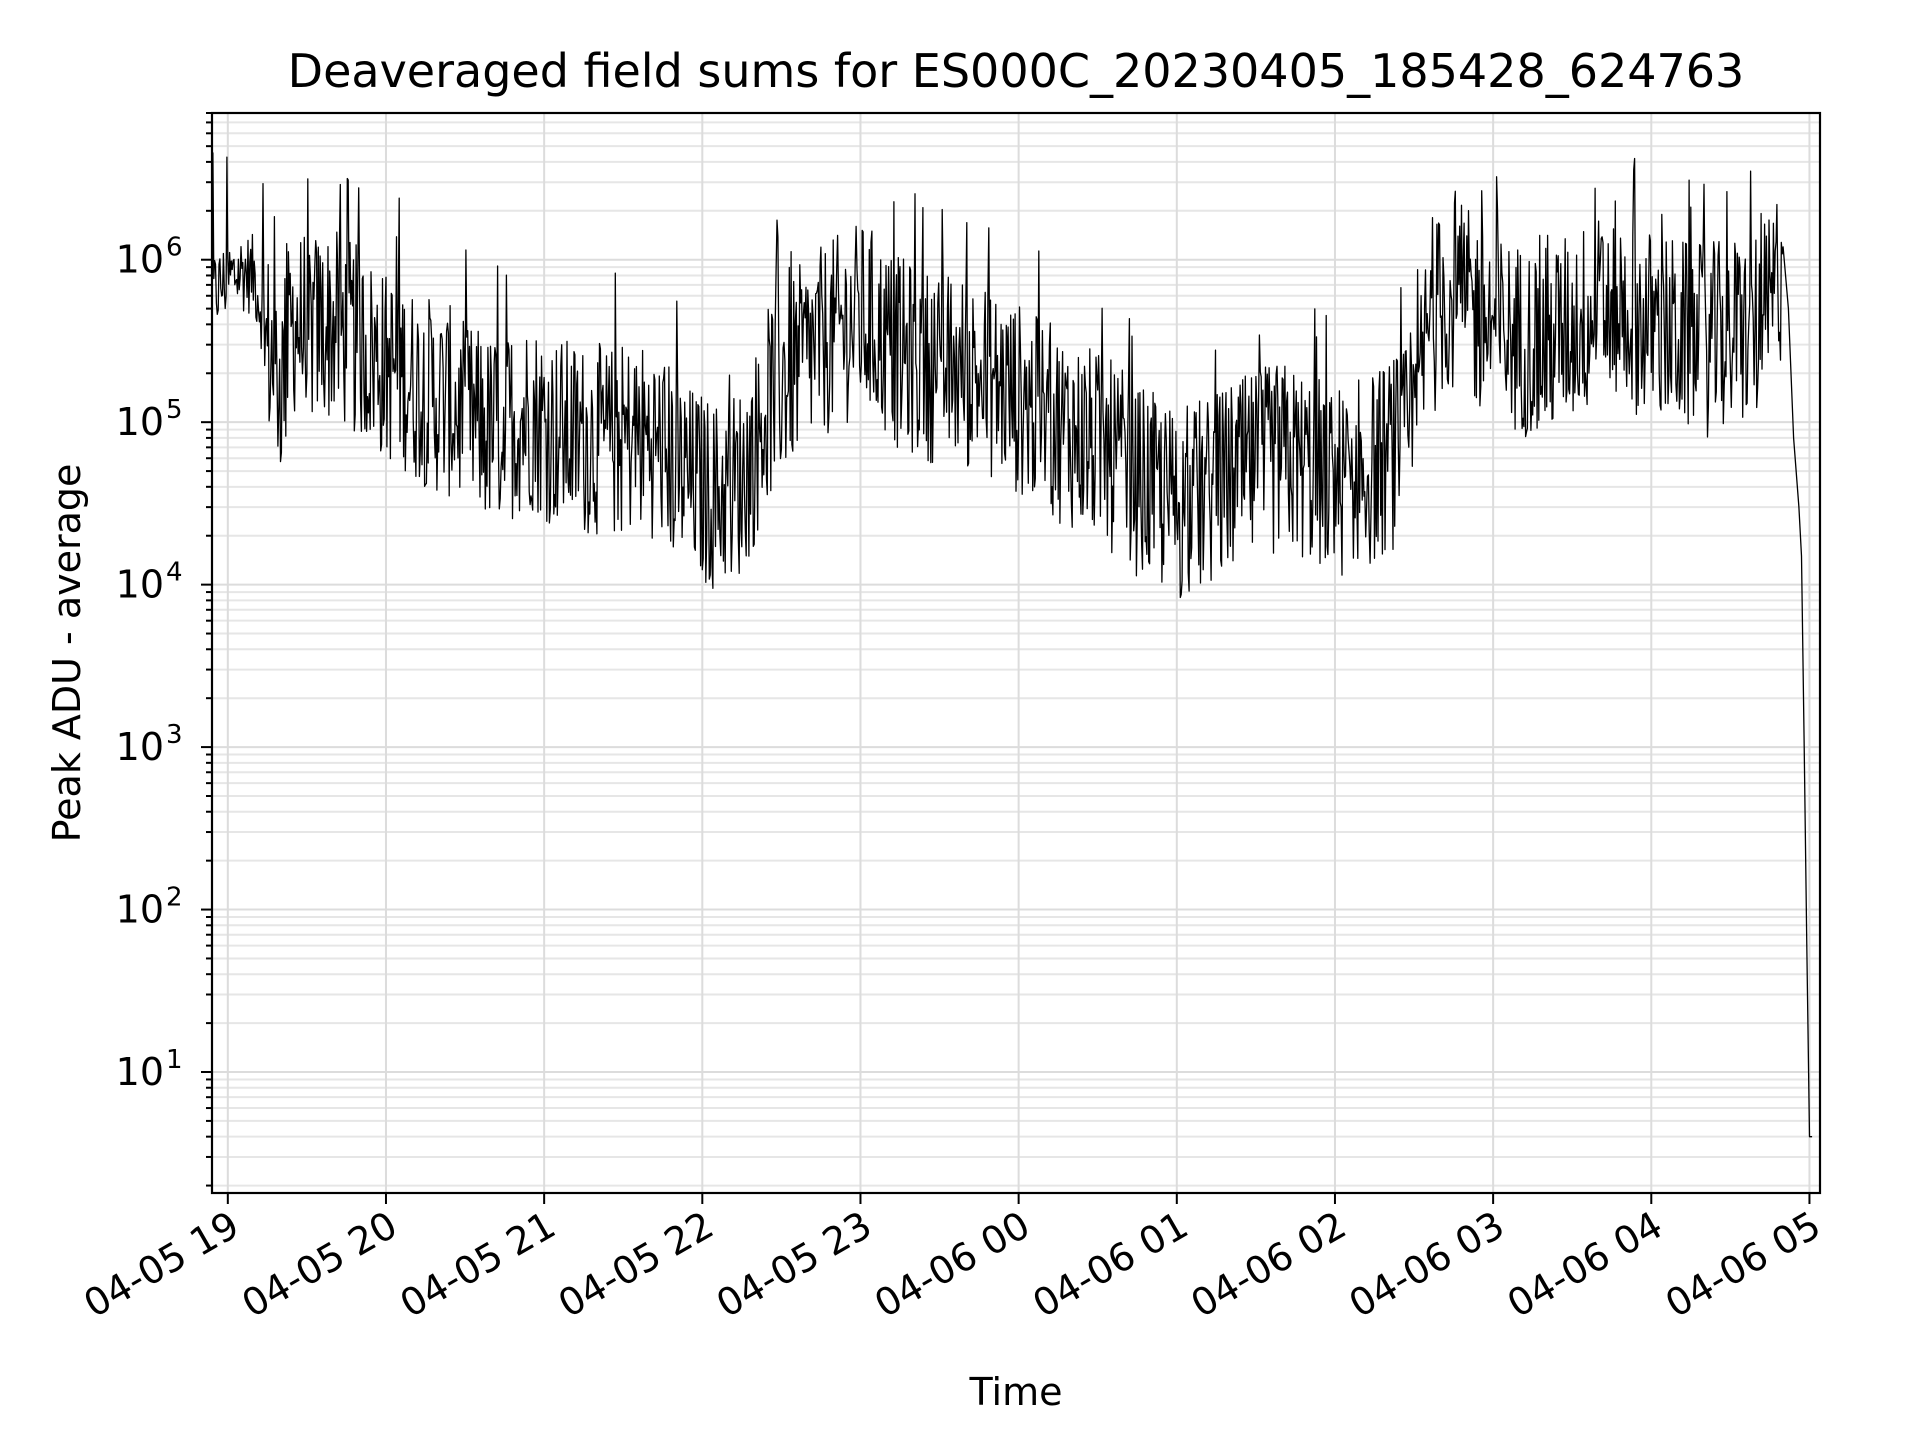 This screenshot has height=1440, width=1920. Describe the element at coordinates (174, 573) in the screenshot. I see `y-tick-exponent: 4` at that location.